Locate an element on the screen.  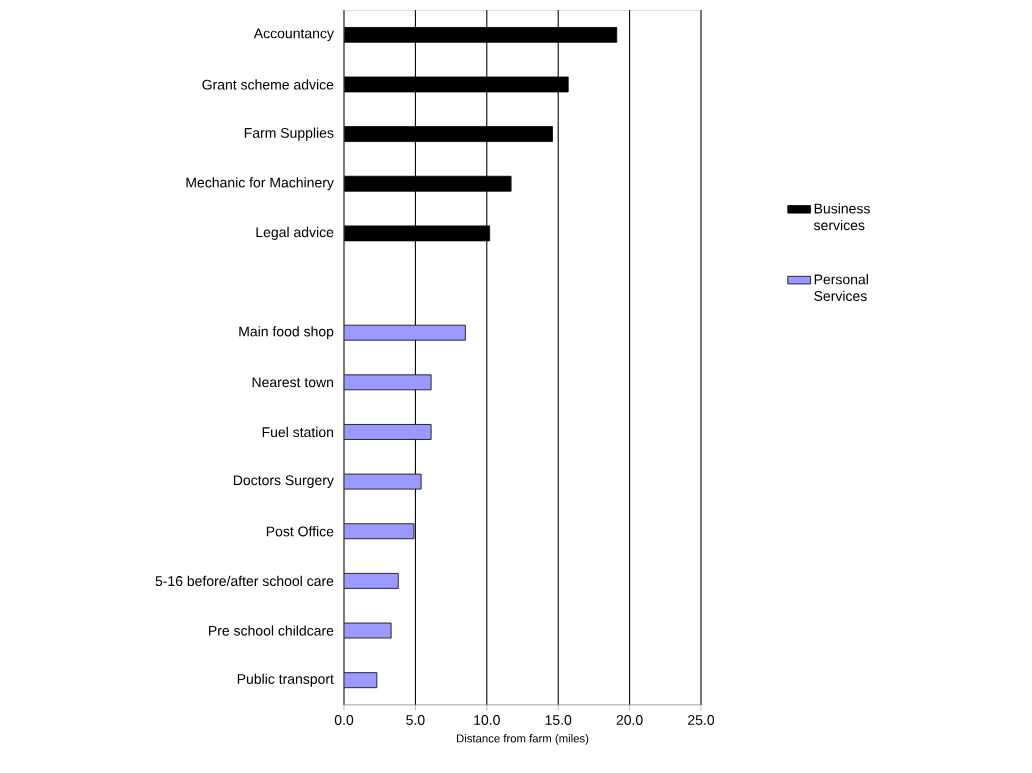
y-tick-label: Mechanic for Machinery is located at coordinates (260, 184).